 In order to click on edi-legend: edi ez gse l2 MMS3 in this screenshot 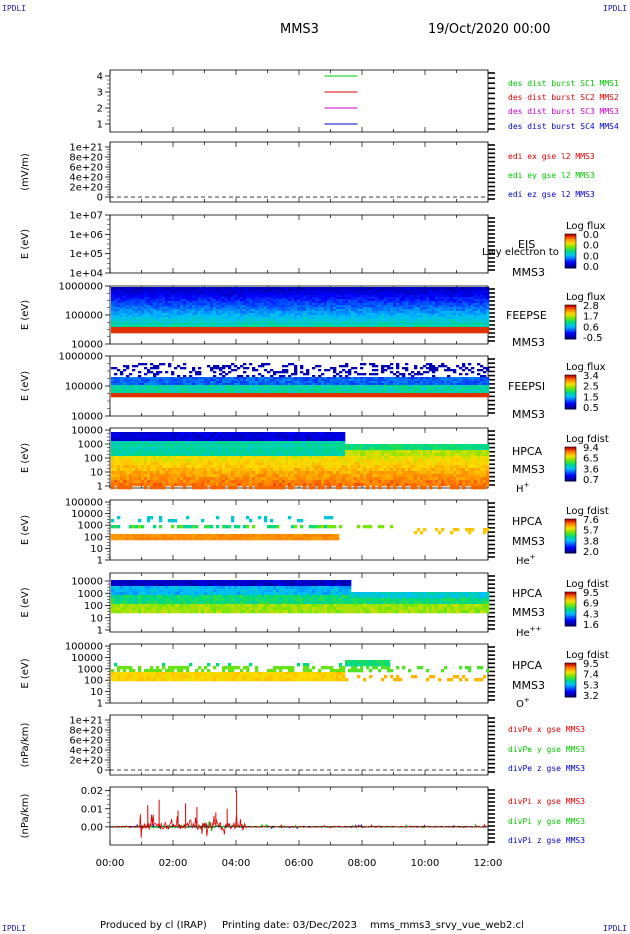, I will do `click(551, 194)`.